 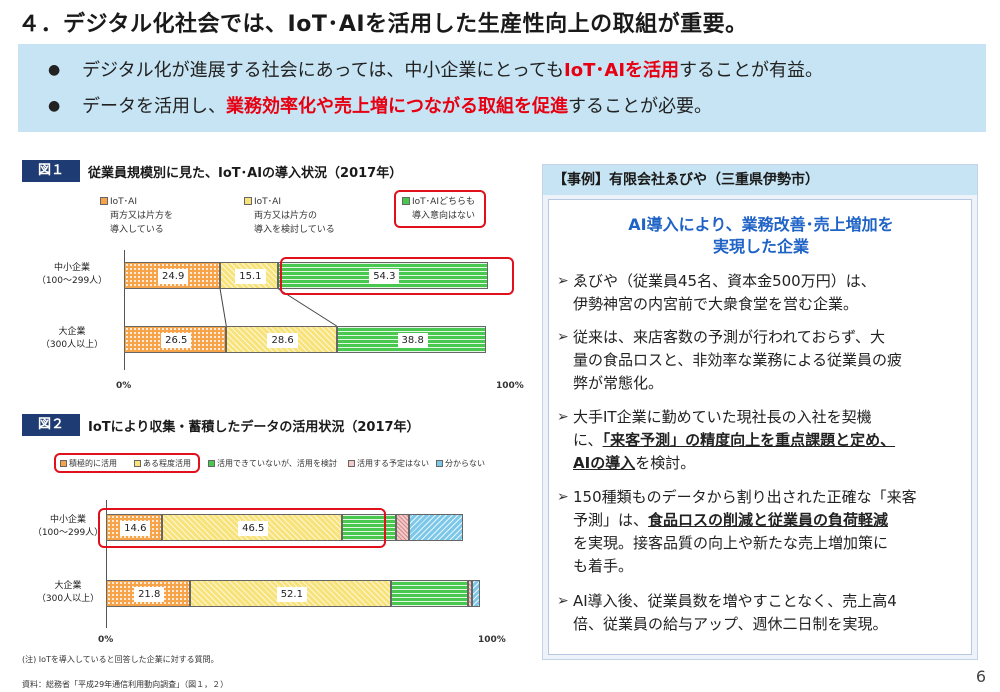 I want to click on fig2-legend-unknown: 分からない, so click(x=460, y=463).